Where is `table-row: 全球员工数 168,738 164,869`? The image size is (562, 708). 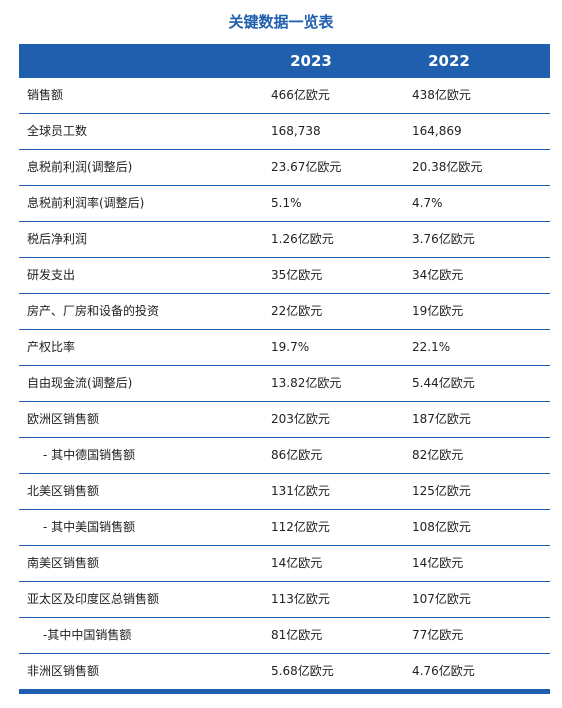 table-row: 全球员工数 168,738 164,869 is located at coordinates (284, 132).